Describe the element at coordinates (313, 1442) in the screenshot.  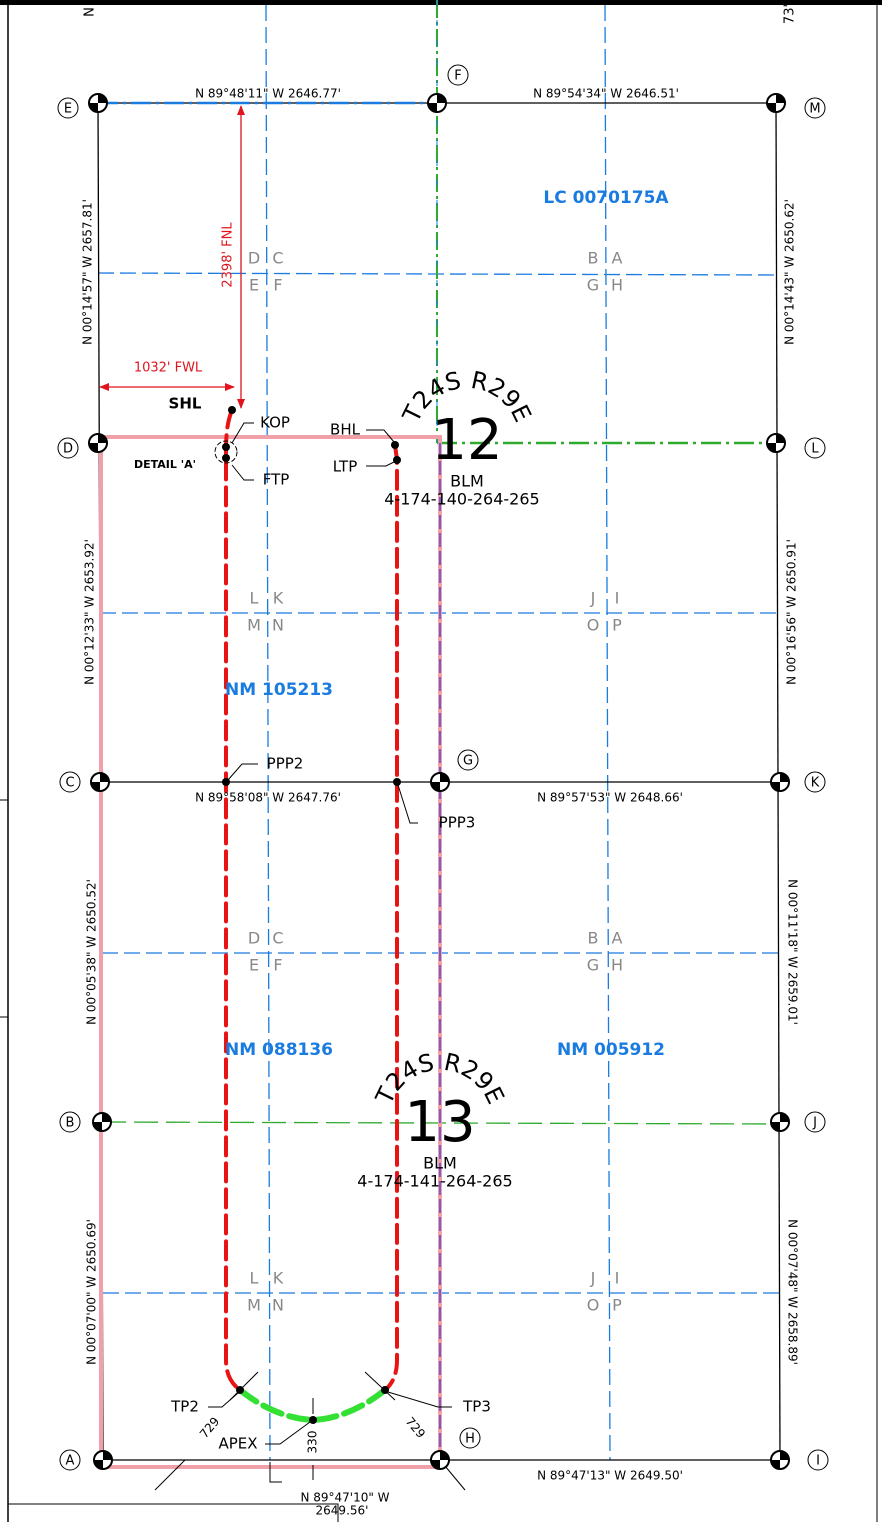
I see `offset-label: 330` at that location.